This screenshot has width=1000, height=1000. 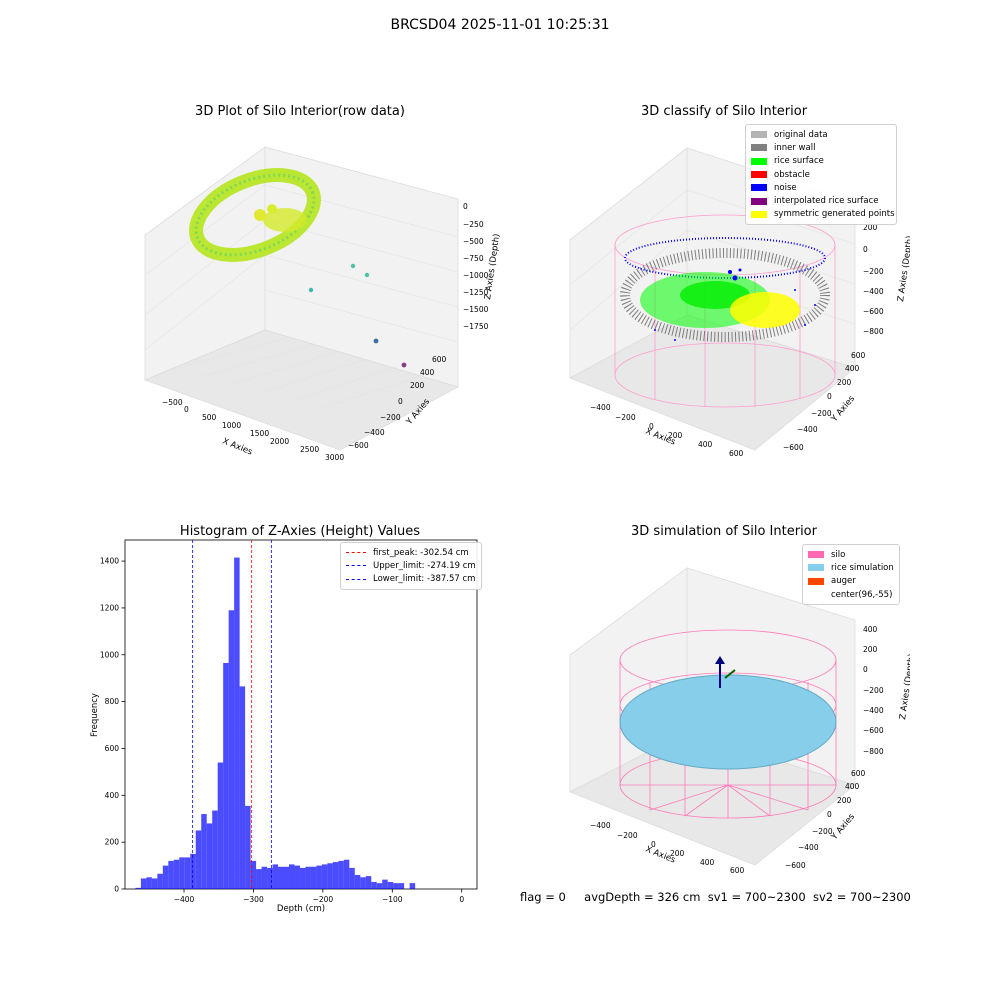 What do you see at coordinates (861, 897) in the screenshot?
I see `sv2-text: sv2 = 700~2300` at bounding box center [861, 897].